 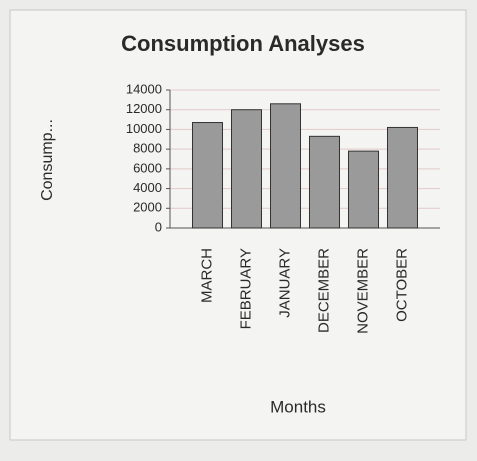 What do you see at coordinates (158, 226) in the screenshot?
I see `y-tick-label: 0` at bounding box center [158, 226].